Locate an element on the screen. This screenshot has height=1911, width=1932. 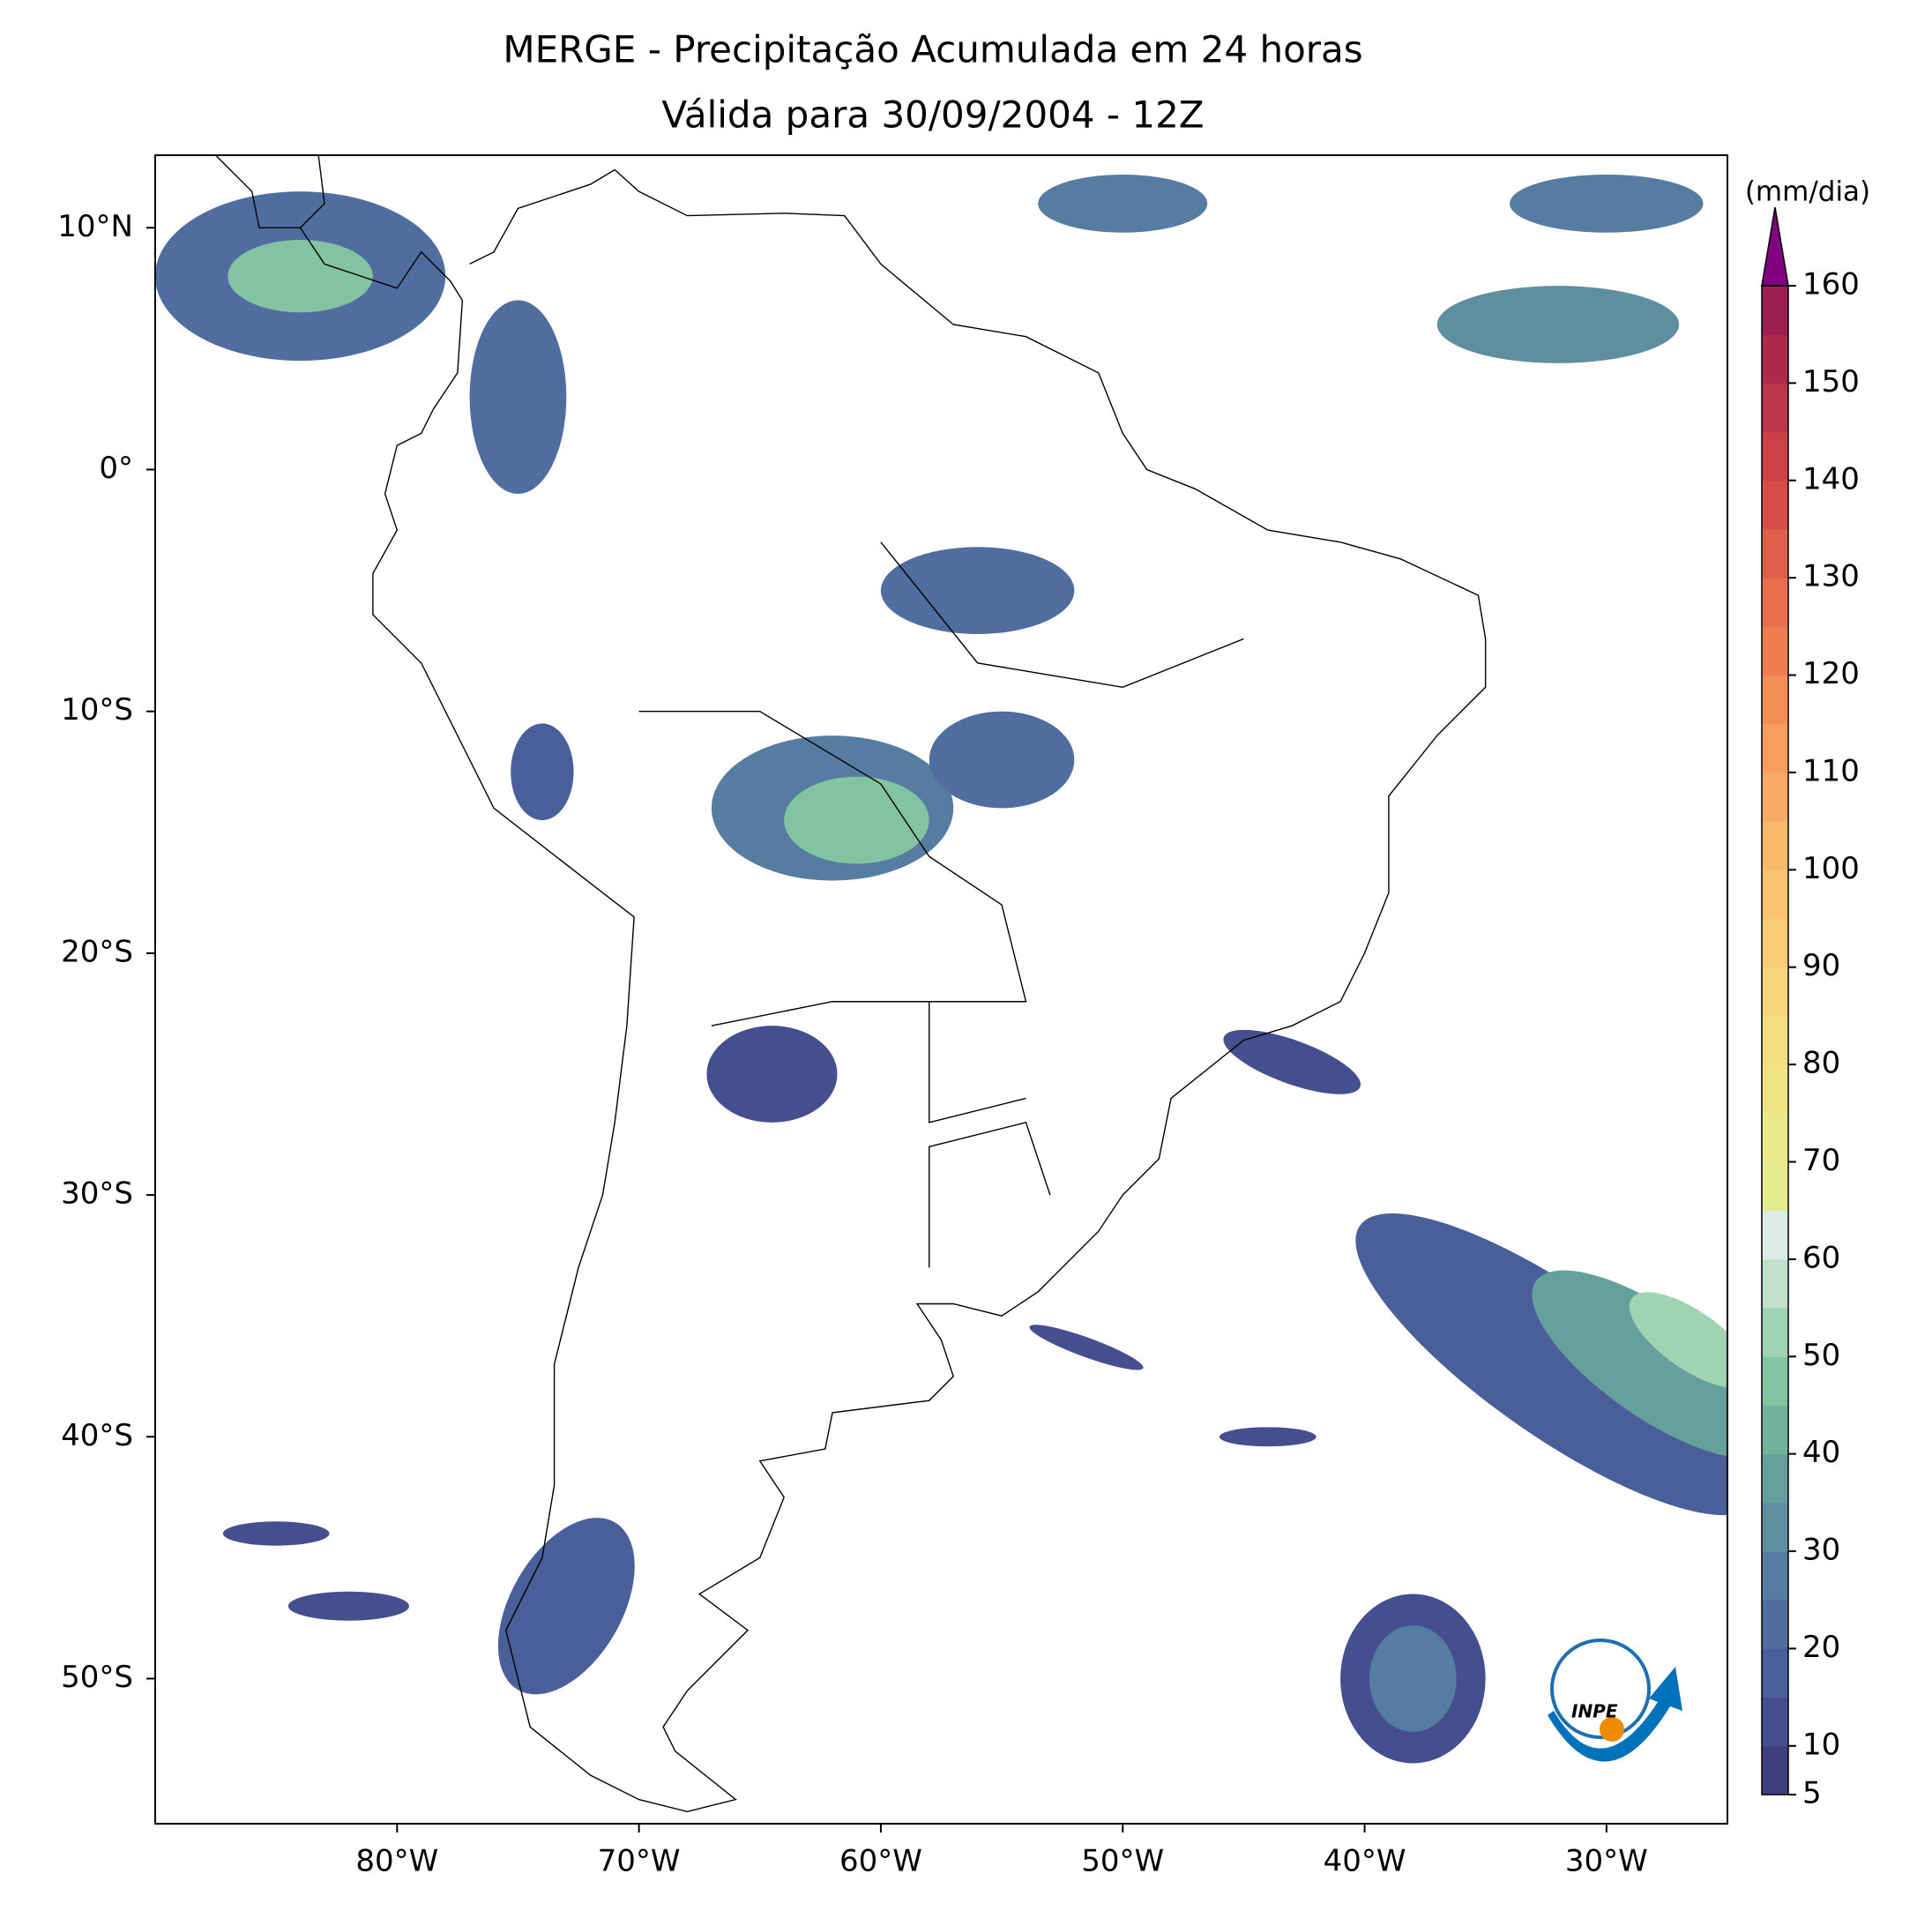
logo-dot is located at coordinates (1612, 1729).